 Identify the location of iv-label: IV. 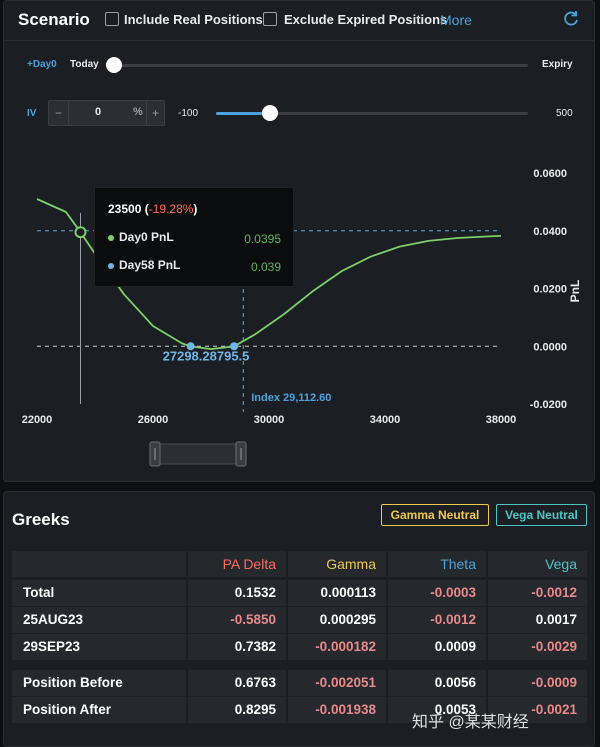
(32, 113).